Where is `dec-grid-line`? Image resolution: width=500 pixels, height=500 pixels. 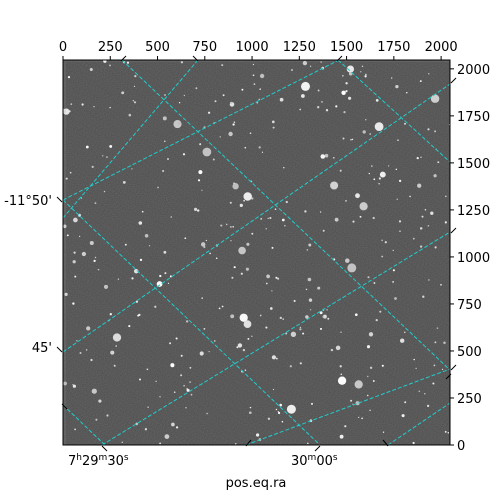 dec-grid-line is located at coordinates (418, 423).